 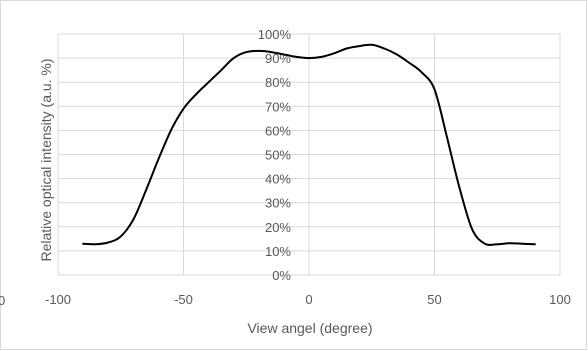 What do you see at coordinates (560, 299) in the screenshot?
I see `x-tick-label: 100` at bounding box center [560, 299].